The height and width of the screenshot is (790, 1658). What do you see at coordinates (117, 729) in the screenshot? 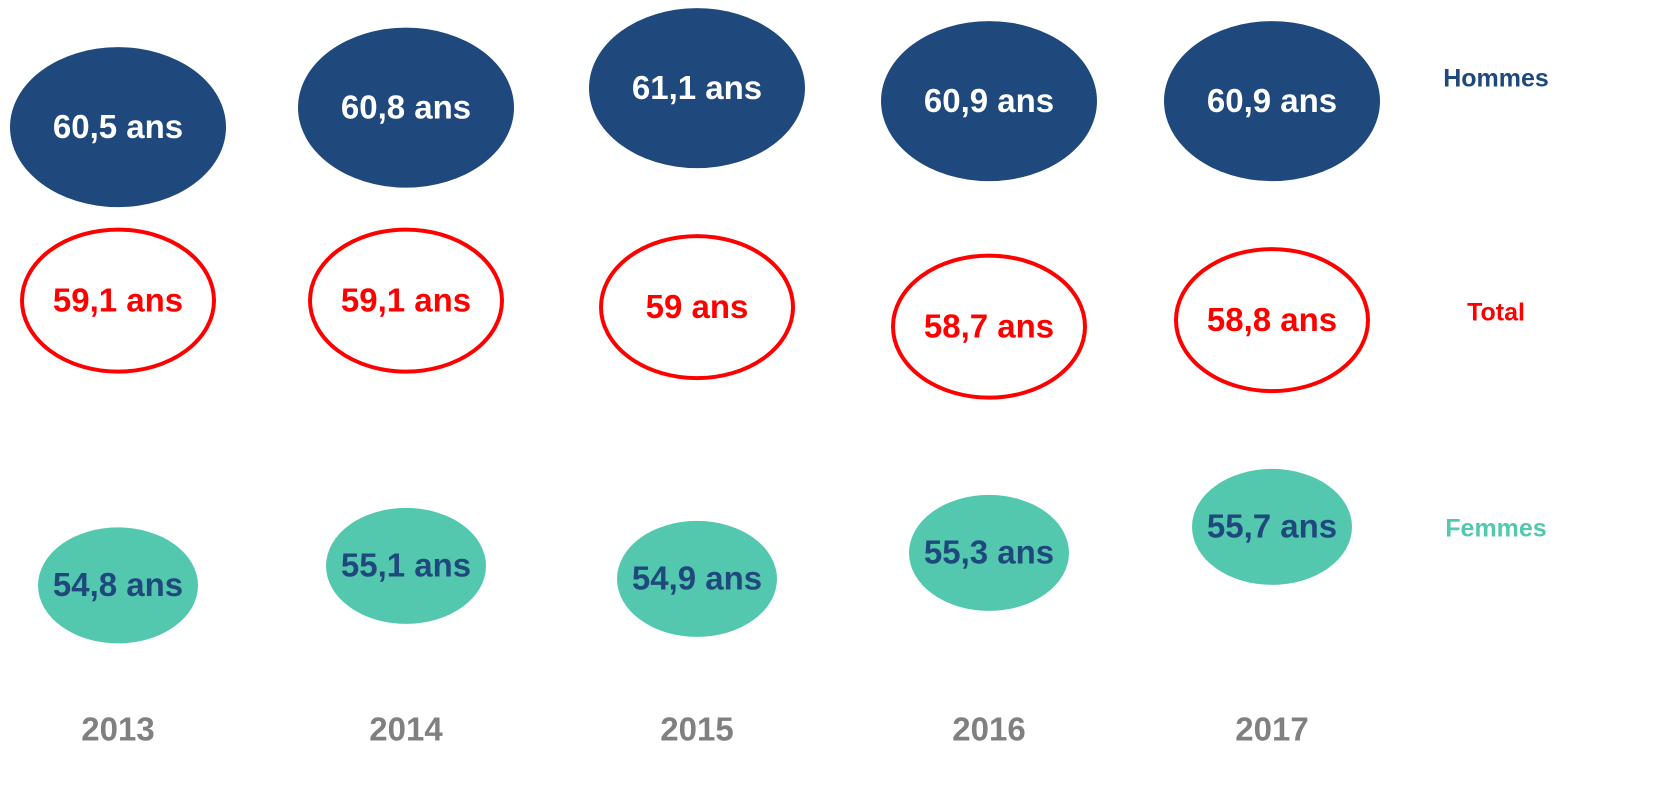
I see `x-tick-label: 2013` at bounding box center [117, 729].